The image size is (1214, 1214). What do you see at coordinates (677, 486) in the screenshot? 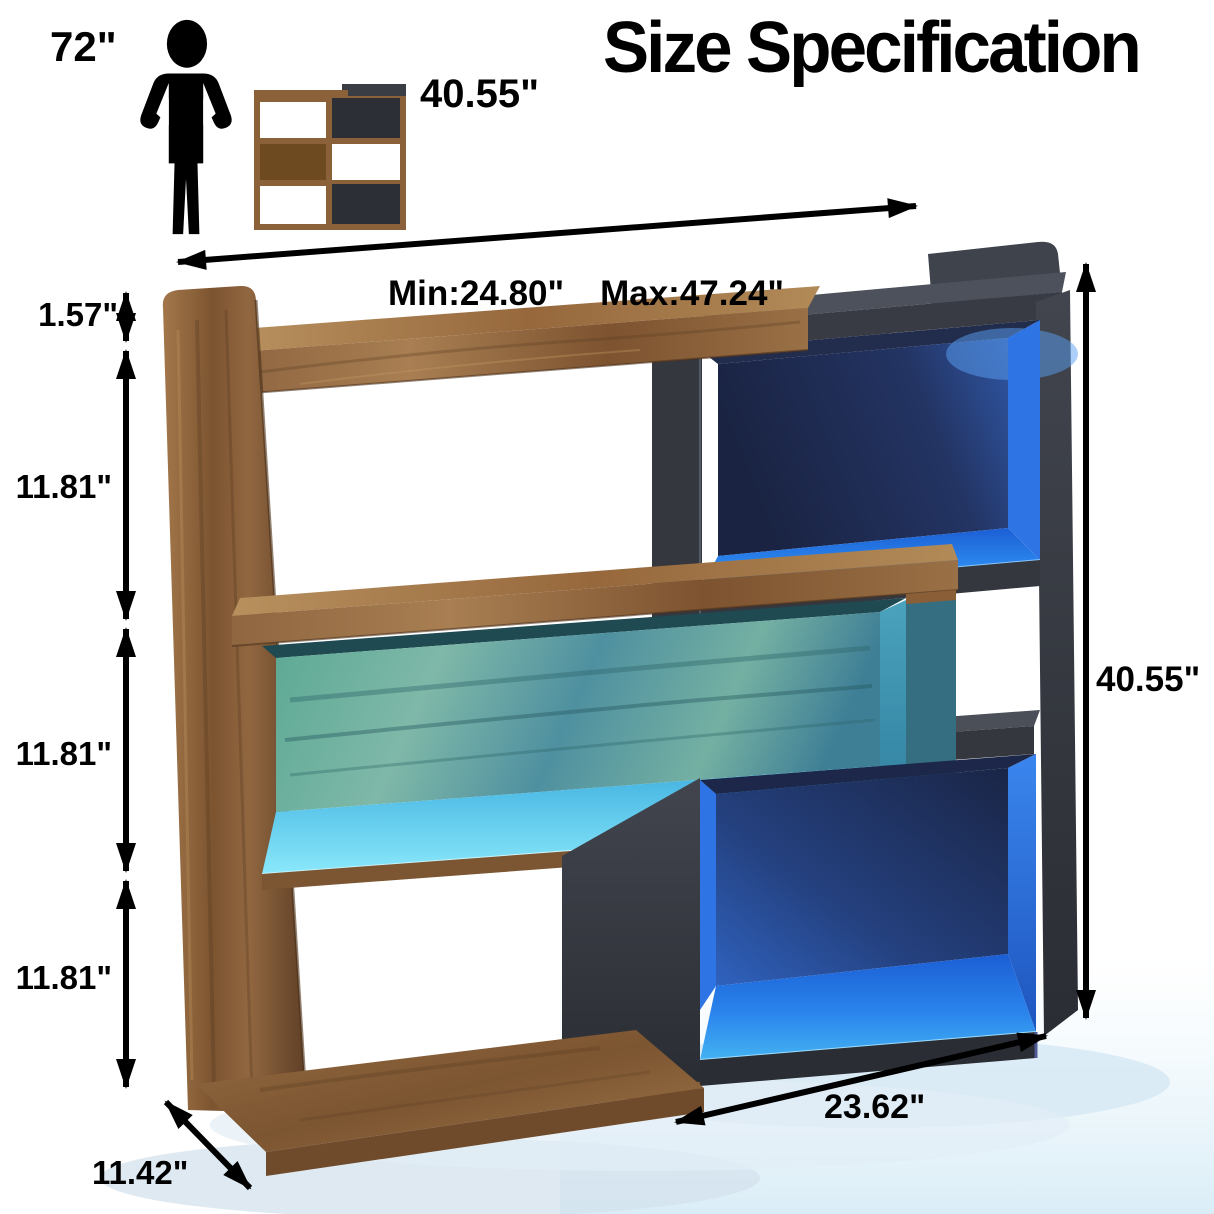
I see `top-divider-panel` at bounding box center [677, 486].